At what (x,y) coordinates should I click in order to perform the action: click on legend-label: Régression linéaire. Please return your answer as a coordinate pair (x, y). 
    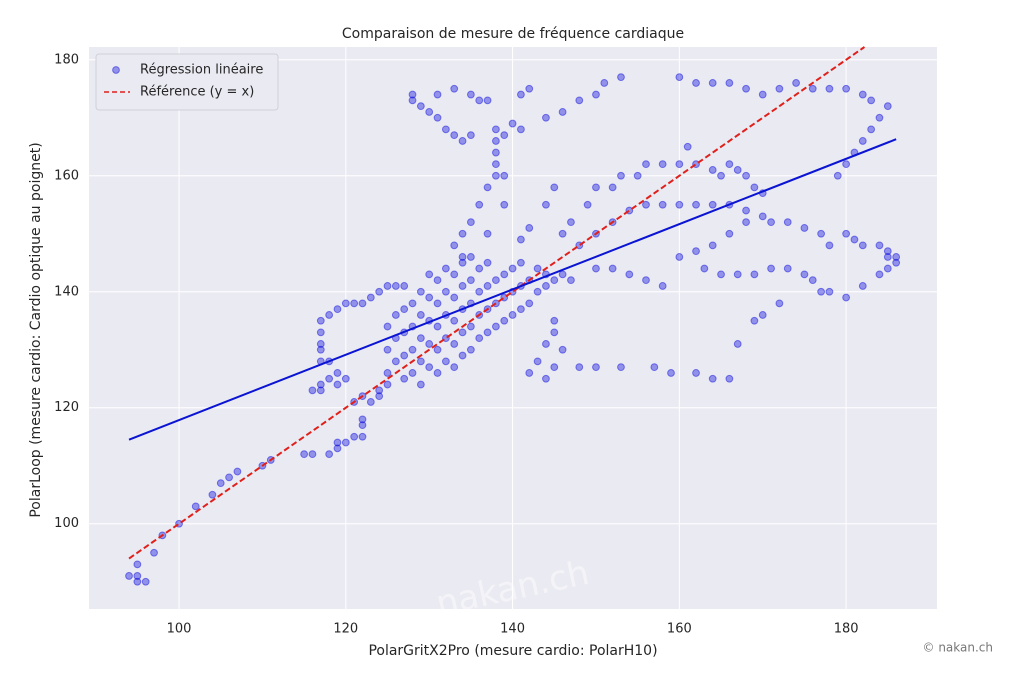
    Looking at the image, I should click on (201, 70).